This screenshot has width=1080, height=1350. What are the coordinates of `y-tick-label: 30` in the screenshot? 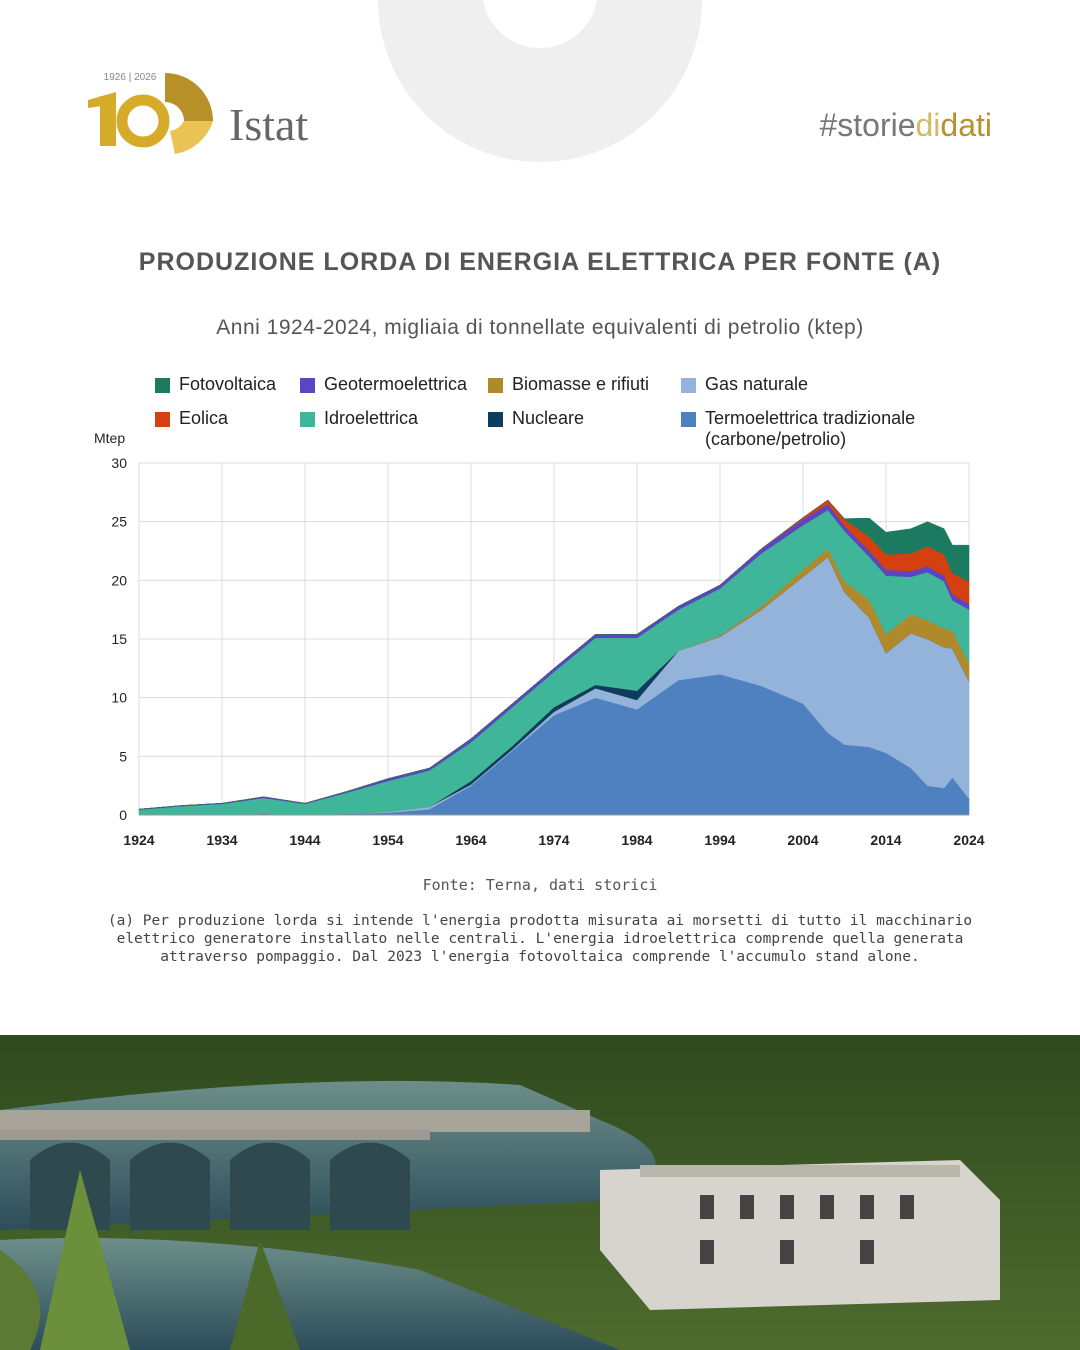 It's located at (119, 463).